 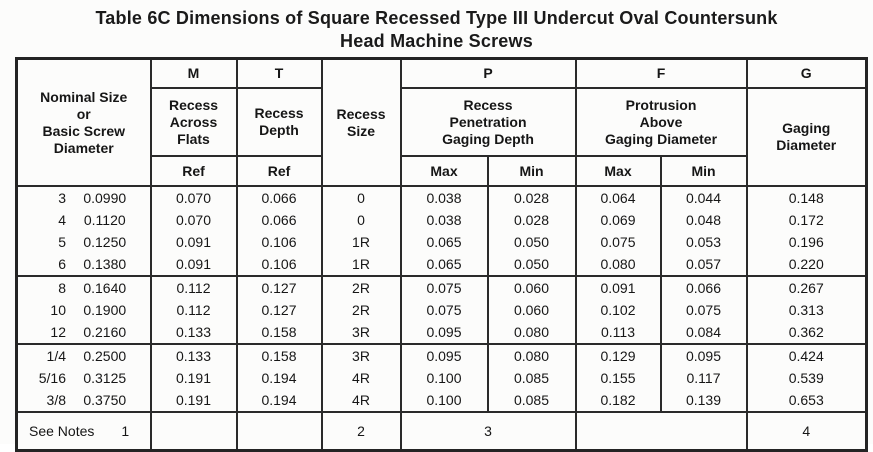 What do you see at coordinates (105, 288) in the screenshot?
I see `basic-diameter: 0.1640` at bounding box center [105, 288].